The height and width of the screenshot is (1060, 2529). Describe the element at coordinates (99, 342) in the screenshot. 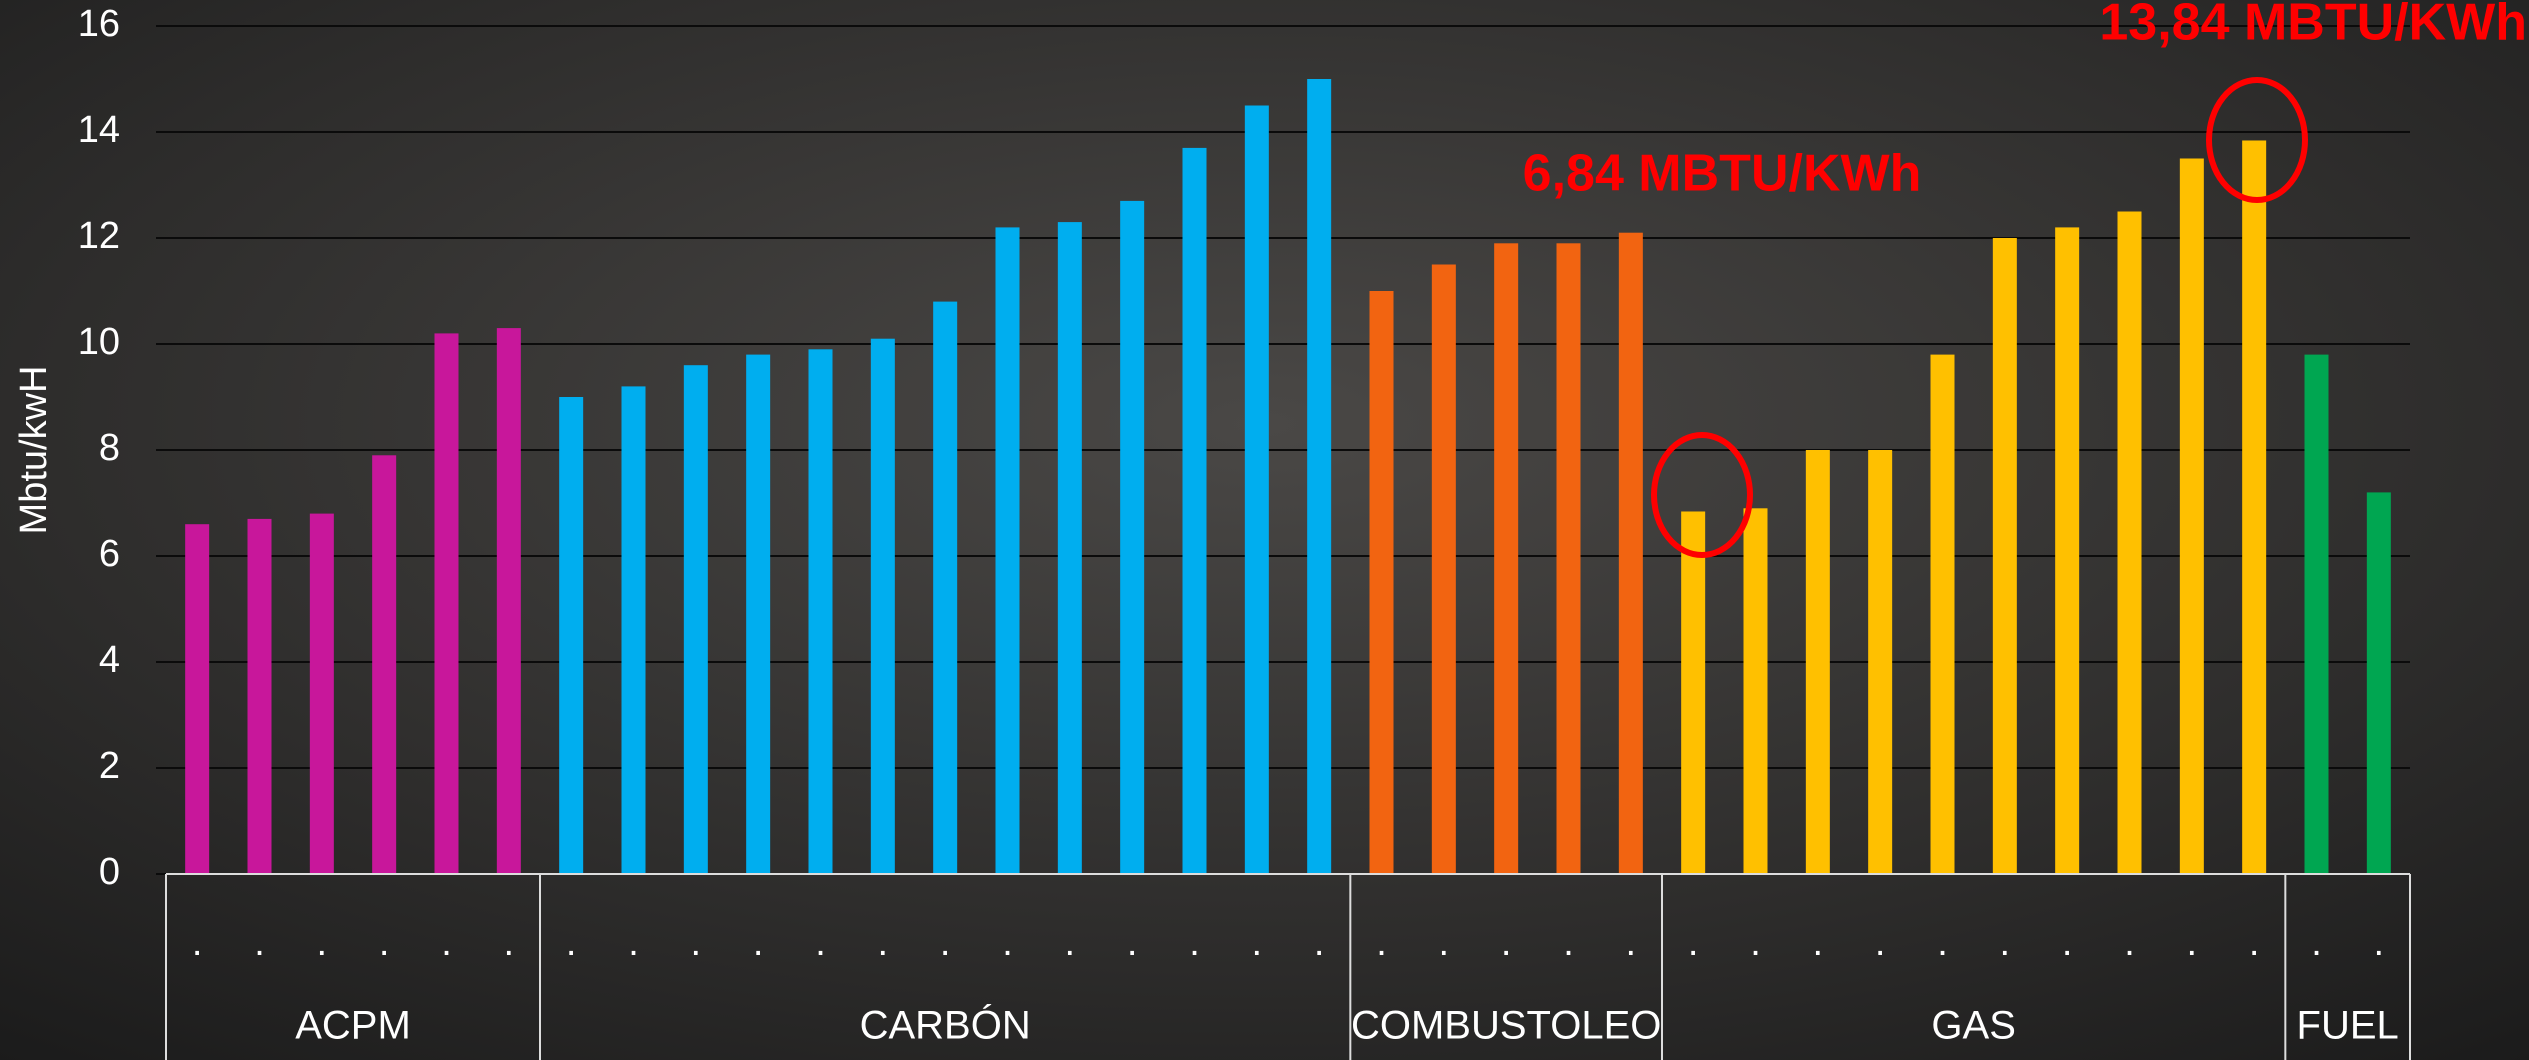

I see `y-tick-label: 10` at that location.